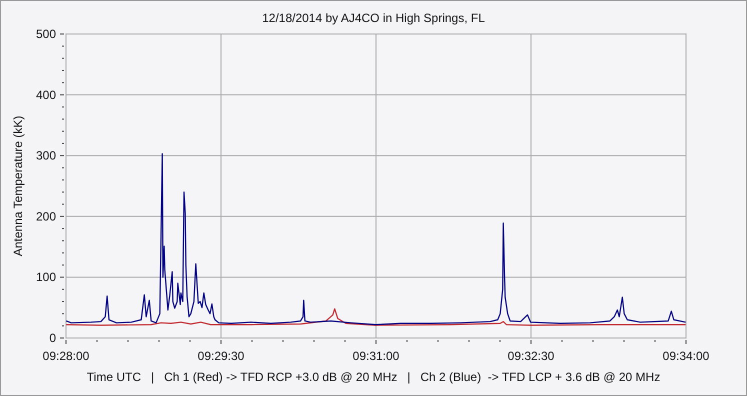 This screenshot has height=396, width=747. What do you see at coordinates (46, 155) in the screenshot?
I see `y-tick-label: 300` at bounding box center [46, 155].